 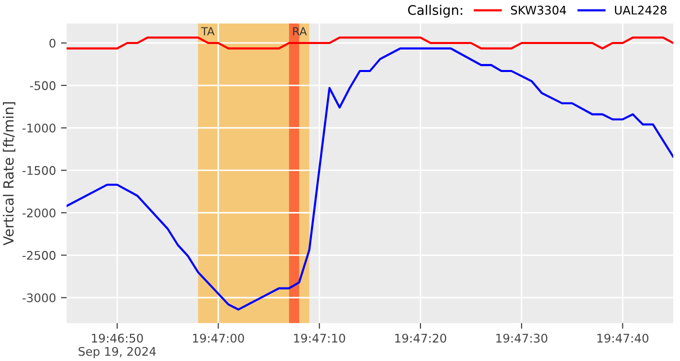 What do you see at coordinates (117, 346) in the screenshot?
I see `x-tick-label: 19:46:50 Sep 19, 2024` at bounding box center [117, 346].